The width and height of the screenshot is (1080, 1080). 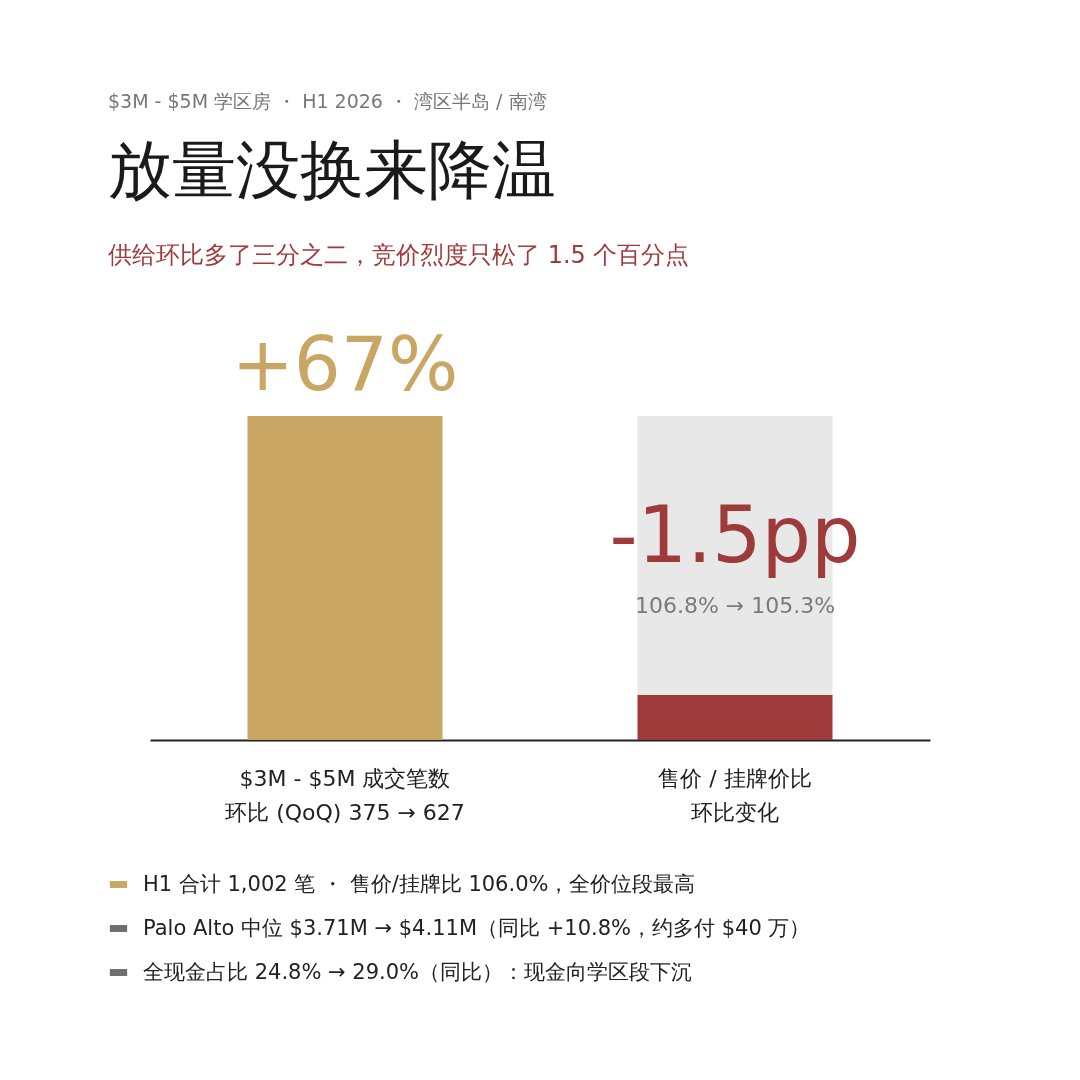 What do you see at coordinates (345, 778) in the screenshot?
I see `x-tick-label: $3M - $5M 成交笔数` at bounding box center [345, 778].